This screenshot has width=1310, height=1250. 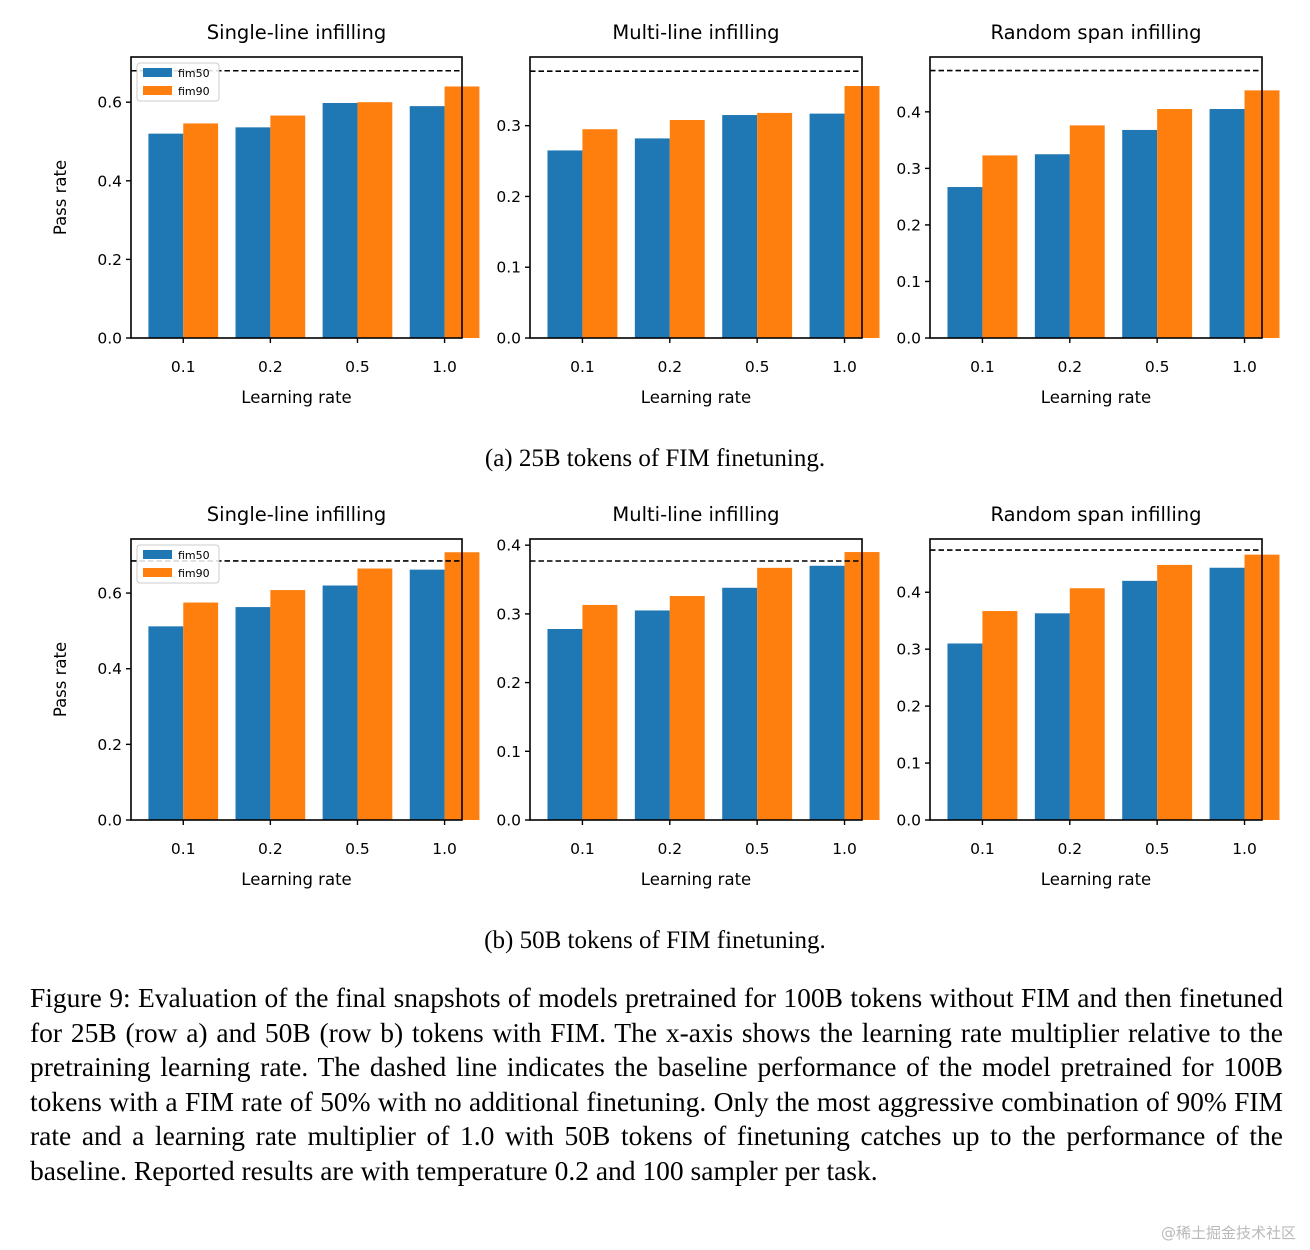 I want to click on y-tick-label: 0.3, so click(x=508, y=126).